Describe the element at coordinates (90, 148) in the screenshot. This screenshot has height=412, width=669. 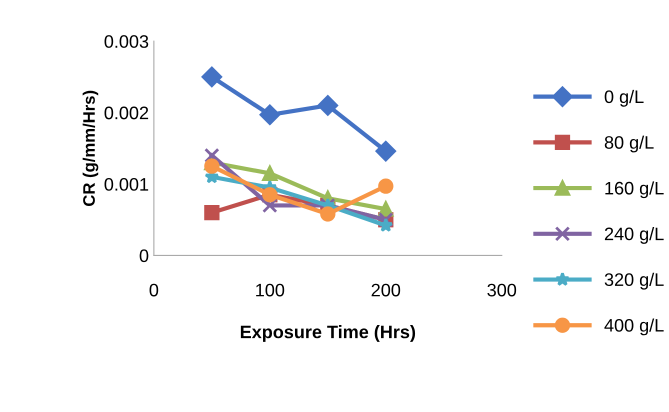
I see `y-axis-title: CR (g/mm/Hrs)` at that location.